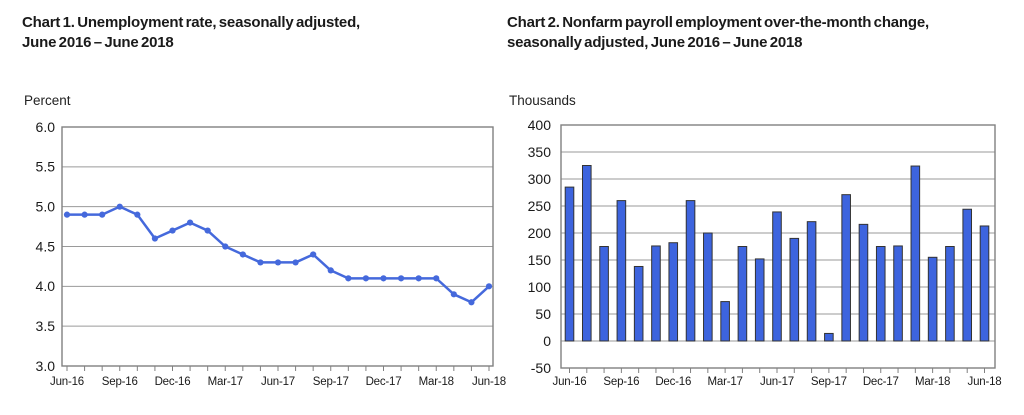 The height and width of the screenshot is (415, 1024). I want to click on y-tick-label: 5.0, so click(46, 206).